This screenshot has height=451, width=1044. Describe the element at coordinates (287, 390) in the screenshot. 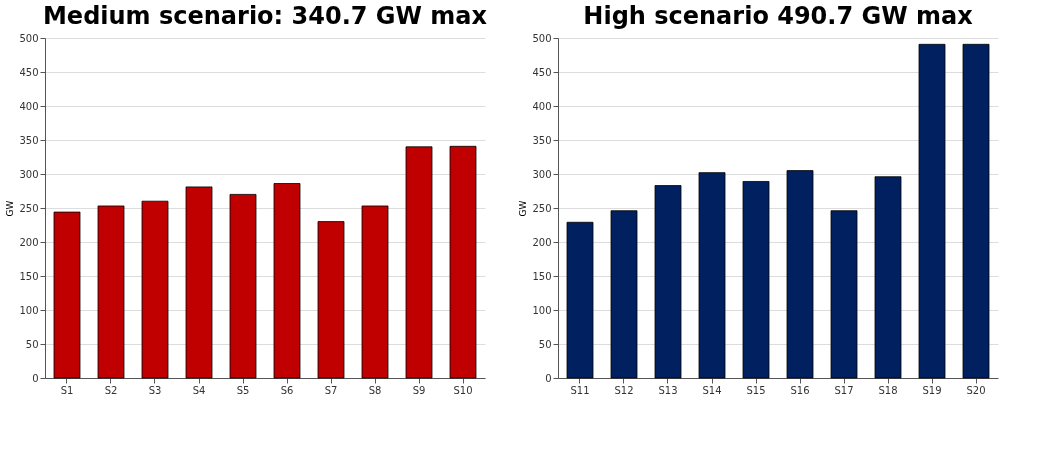

I see `x-tick-label: S6` at that location.